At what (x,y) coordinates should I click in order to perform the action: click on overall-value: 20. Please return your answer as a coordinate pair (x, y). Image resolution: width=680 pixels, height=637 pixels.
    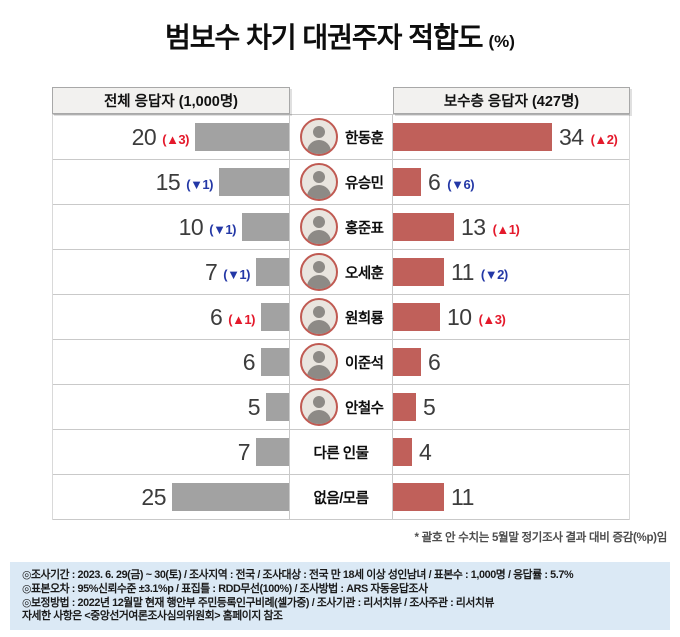
    Looking at the image, I should click on (144, 136).